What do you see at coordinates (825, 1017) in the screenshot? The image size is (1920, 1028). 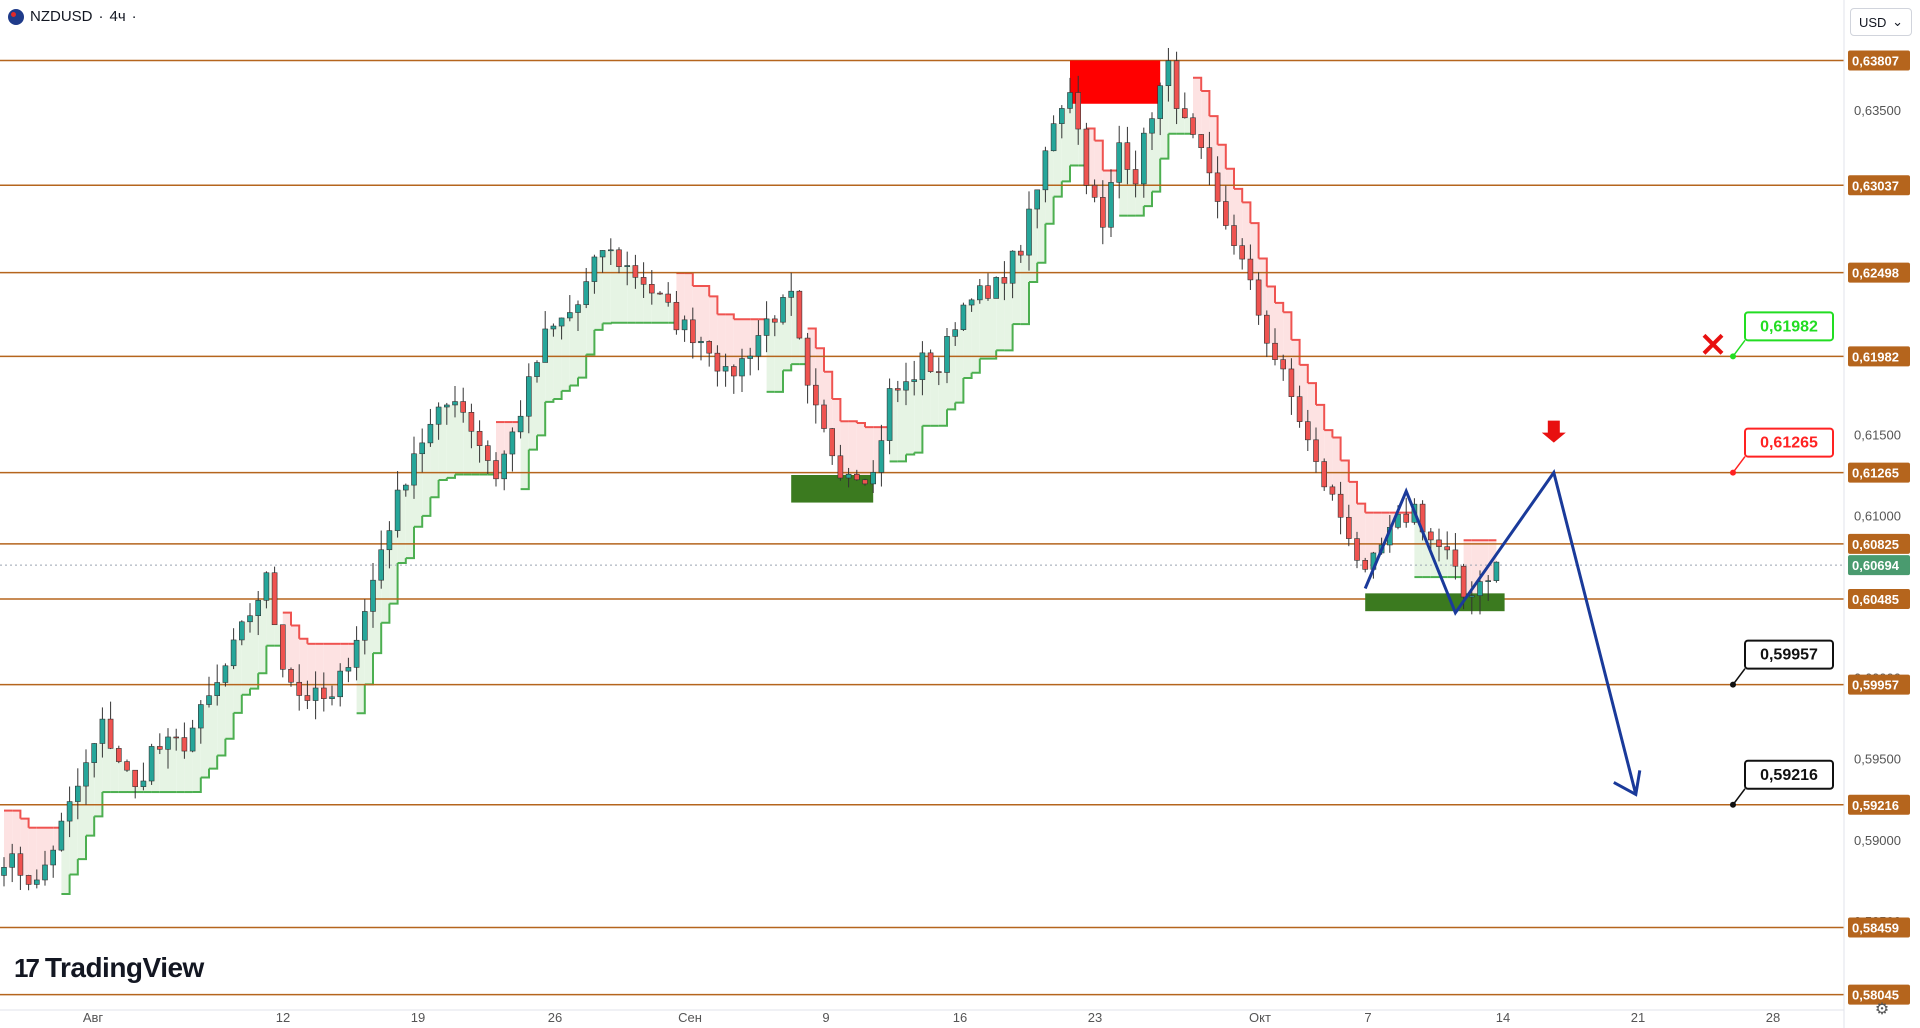 I see `time-tick-label: 9` at bounding box center [825, 1017].